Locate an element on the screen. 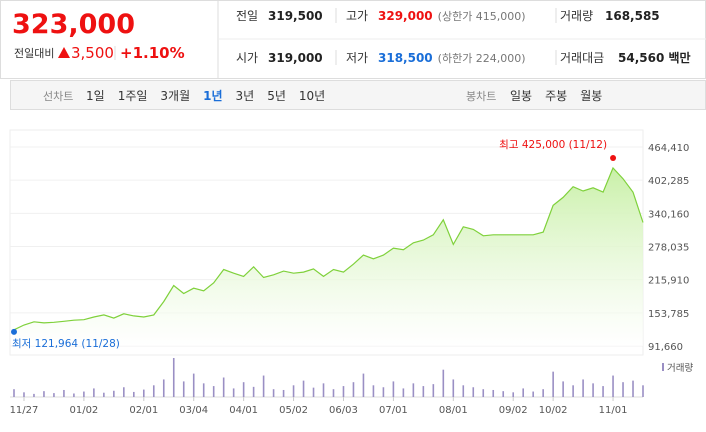  change-pct: +1.10% is located at coordinates (152, 53).